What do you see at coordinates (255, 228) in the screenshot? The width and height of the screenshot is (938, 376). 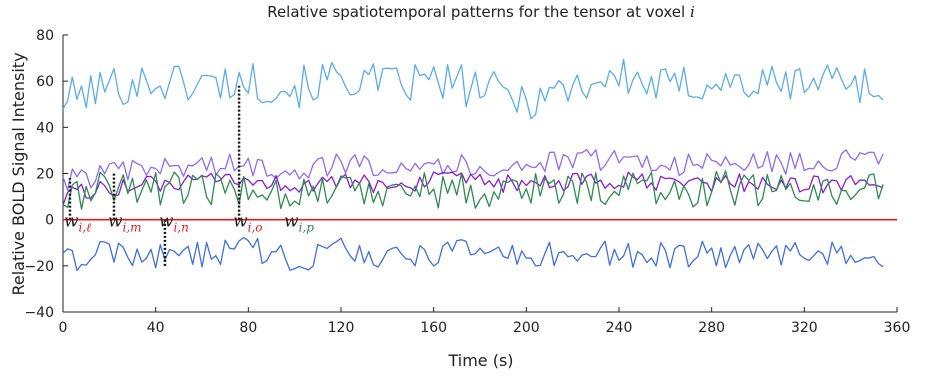 I see `weight-label-subscript: i,o` at bounding box center [255, 228].